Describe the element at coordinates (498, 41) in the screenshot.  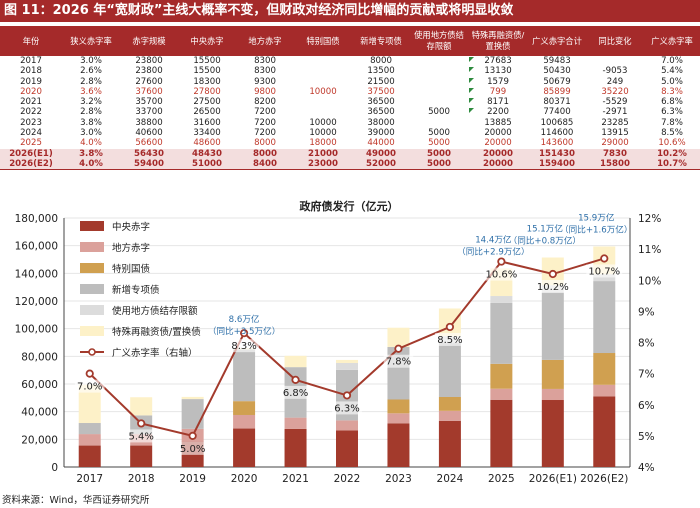
I see `table-header-cell: 特殊再融资债/置换债` at that location.